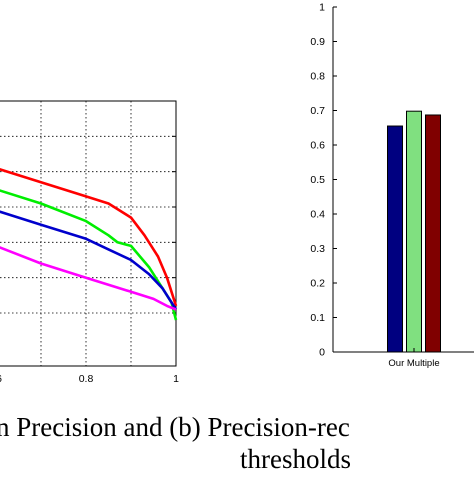 The height and width of the screenshot is (479, 474). What do you see at coordinates (176, 379) in the screenshot?
I see `x-tick-label: 1` at bounding box center [176, 379].